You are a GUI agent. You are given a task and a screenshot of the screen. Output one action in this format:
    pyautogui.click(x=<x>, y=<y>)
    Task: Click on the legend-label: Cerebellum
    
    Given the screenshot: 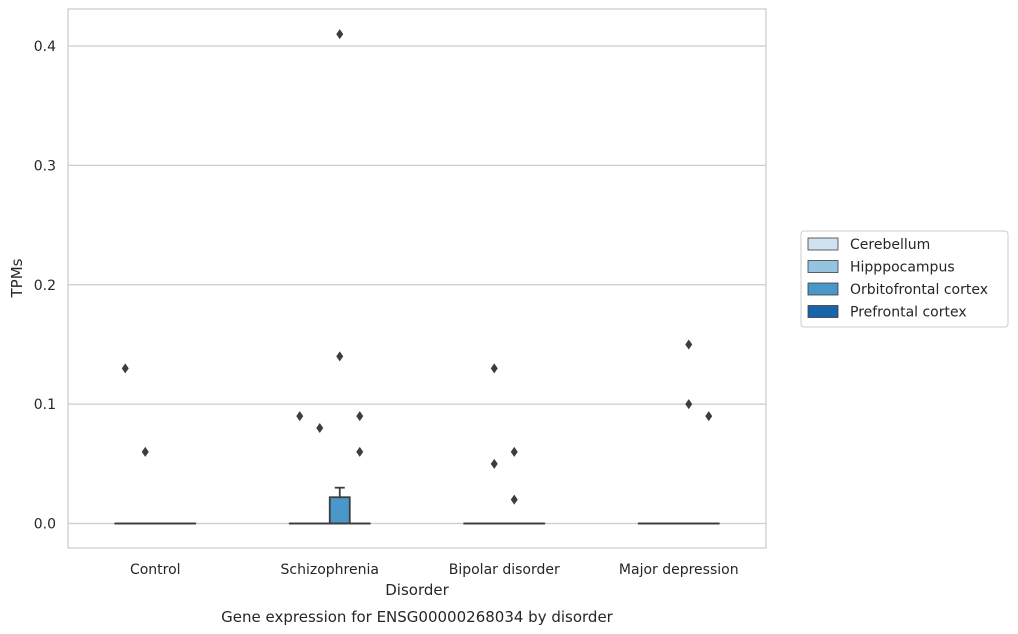 What is the action you would take?
    pyautogui.click(x=890, y=245)
    